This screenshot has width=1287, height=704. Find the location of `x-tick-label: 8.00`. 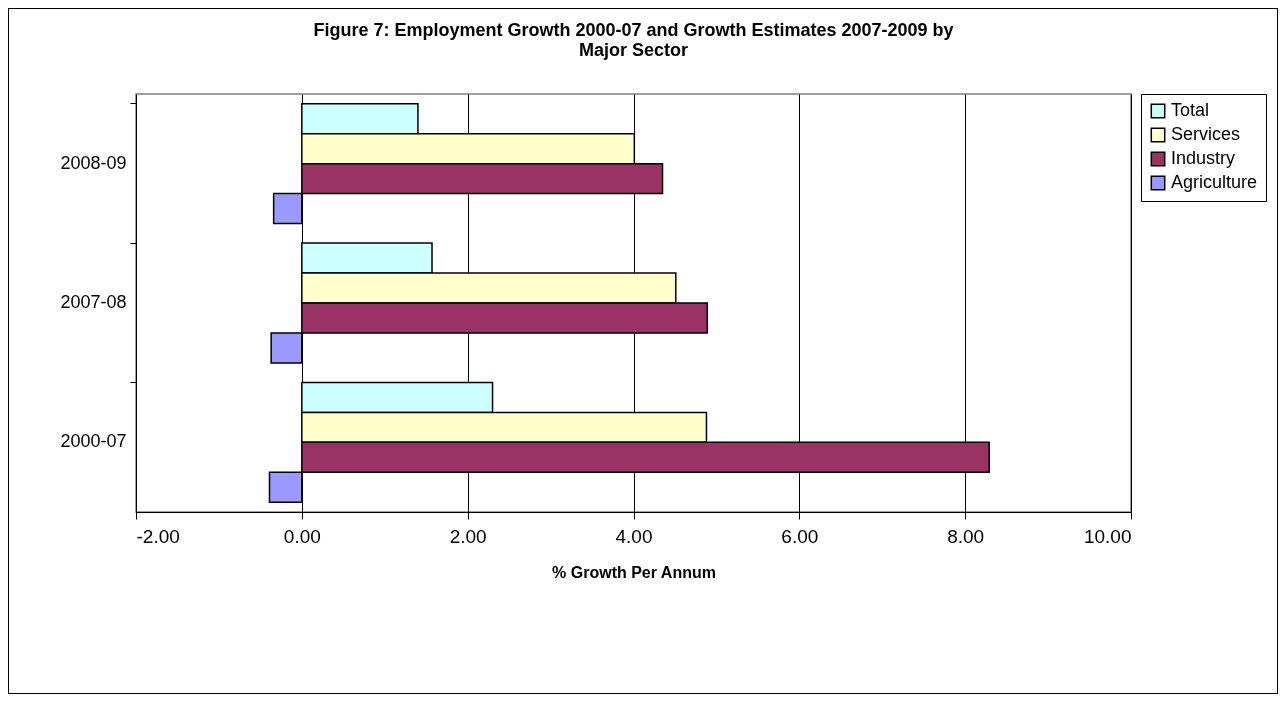

x-tick-label: 8.00 is located at coordinates (966, 536).